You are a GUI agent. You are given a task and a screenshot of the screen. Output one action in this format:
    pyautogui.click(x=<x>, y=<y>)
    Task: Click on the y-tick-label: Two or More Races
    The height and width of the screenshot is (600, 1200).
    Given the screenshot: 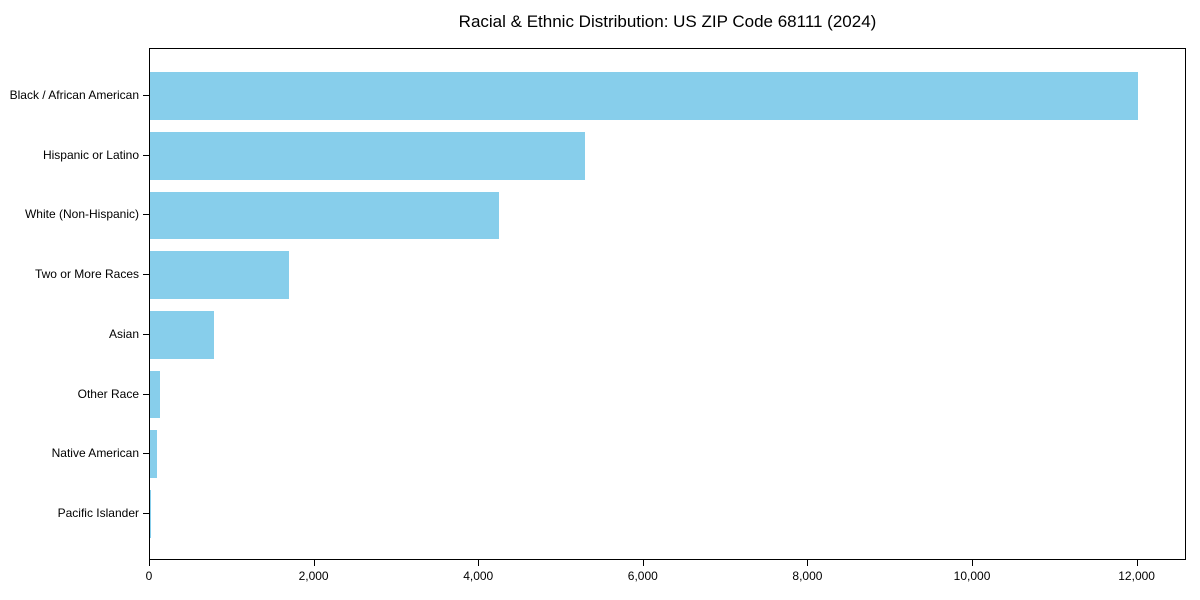 What is the action you would take?
    pyautogui.click(x=86, y=274)
    